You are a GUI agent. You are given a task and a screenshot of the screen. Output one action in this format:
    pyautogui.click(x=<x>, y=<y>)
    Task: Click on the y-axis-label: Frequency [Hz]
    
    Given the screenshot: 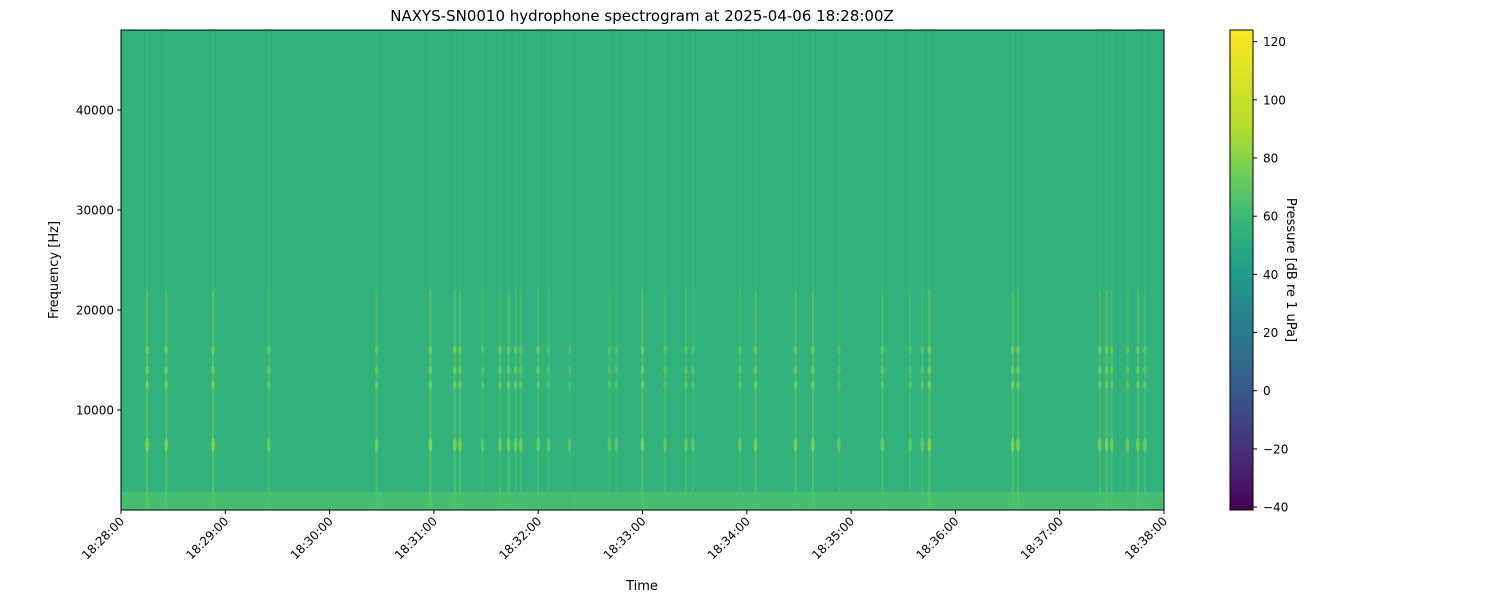 What is the action you would take?
    pyautogui.click(x=54, y=270)
    